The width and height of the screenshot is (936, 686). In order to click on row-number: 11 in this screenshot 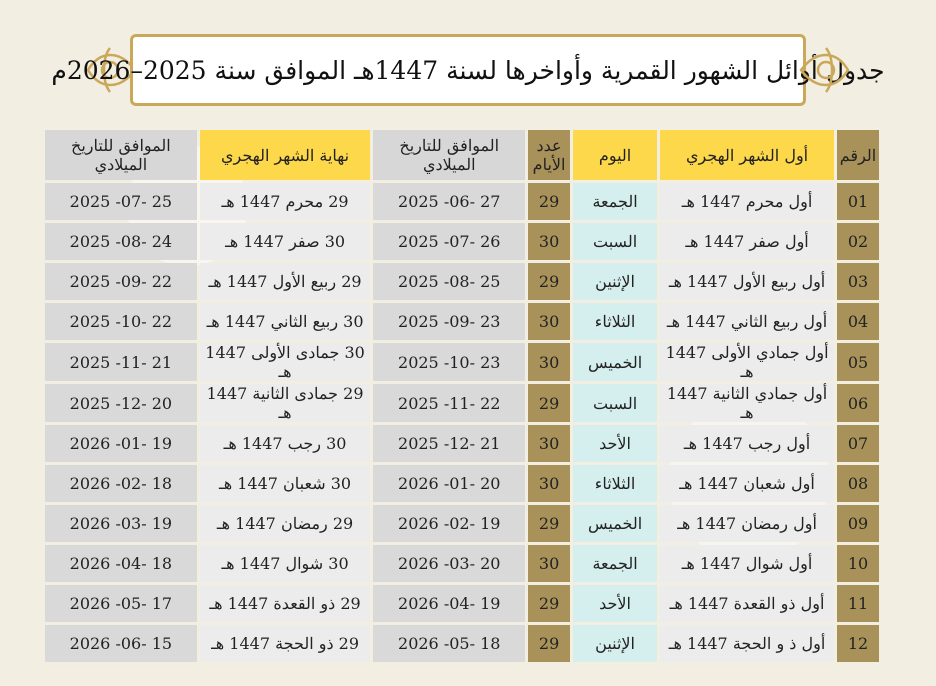, I will do `click(858, 603)`.